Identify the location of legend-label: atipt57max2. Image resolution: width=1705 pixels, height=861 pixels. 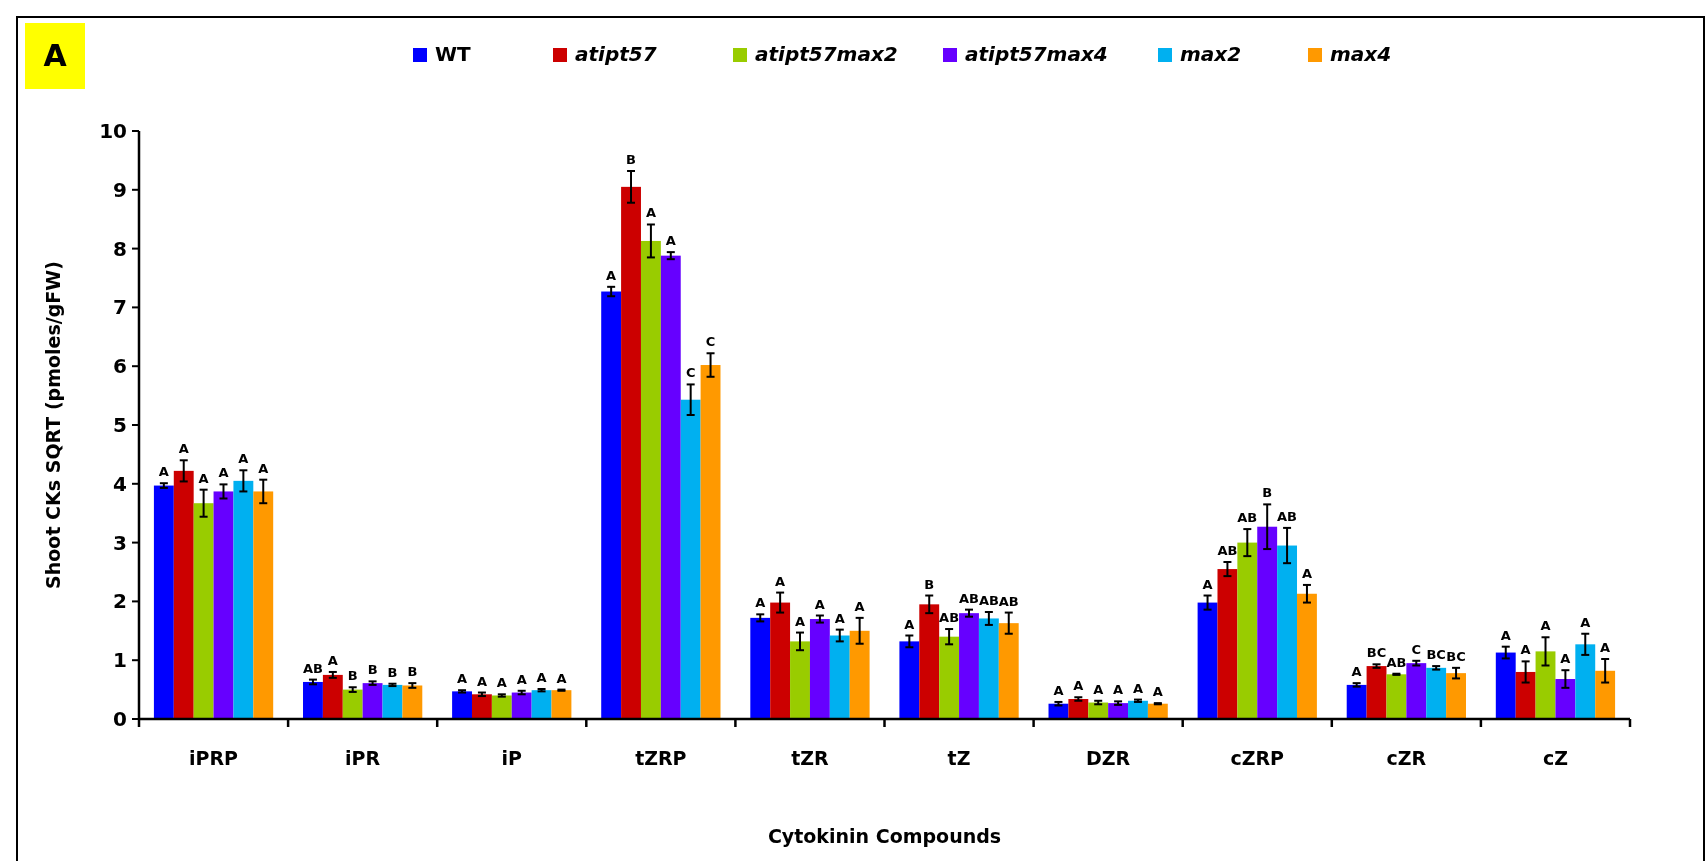
(826, 54).